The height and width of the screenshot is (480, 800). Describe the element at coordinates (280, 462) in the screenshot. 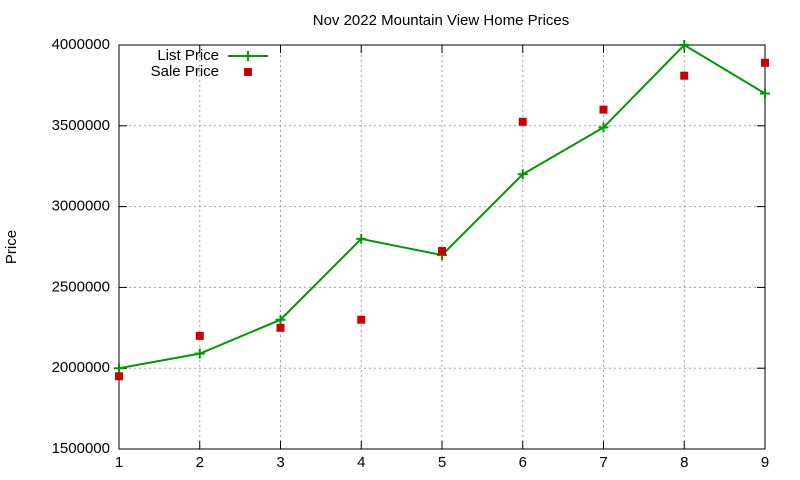

I see `x-tick-label: 3` at that location.